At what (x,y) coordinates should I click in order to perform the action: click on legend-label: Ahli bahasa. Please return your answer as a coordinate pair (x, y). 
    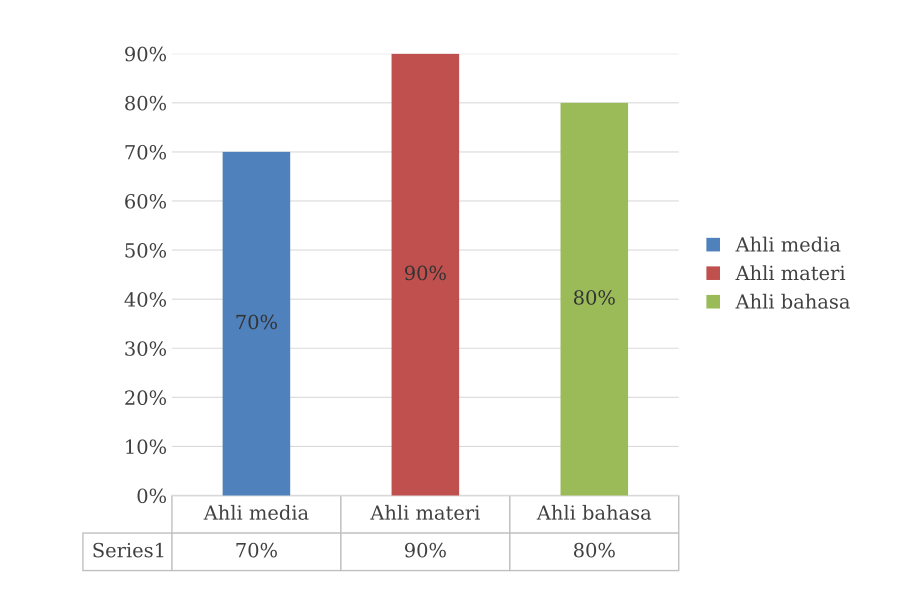
    Looking at the image, I should click on (792, 301).